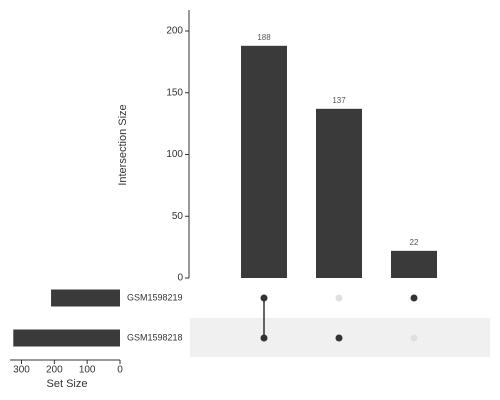 This screenshot has width=500, height=400. What do you see at coordinates (21, 370) in the screenshot?
I see `set-size-tick-label: 300` at bounding box center [21, 370].